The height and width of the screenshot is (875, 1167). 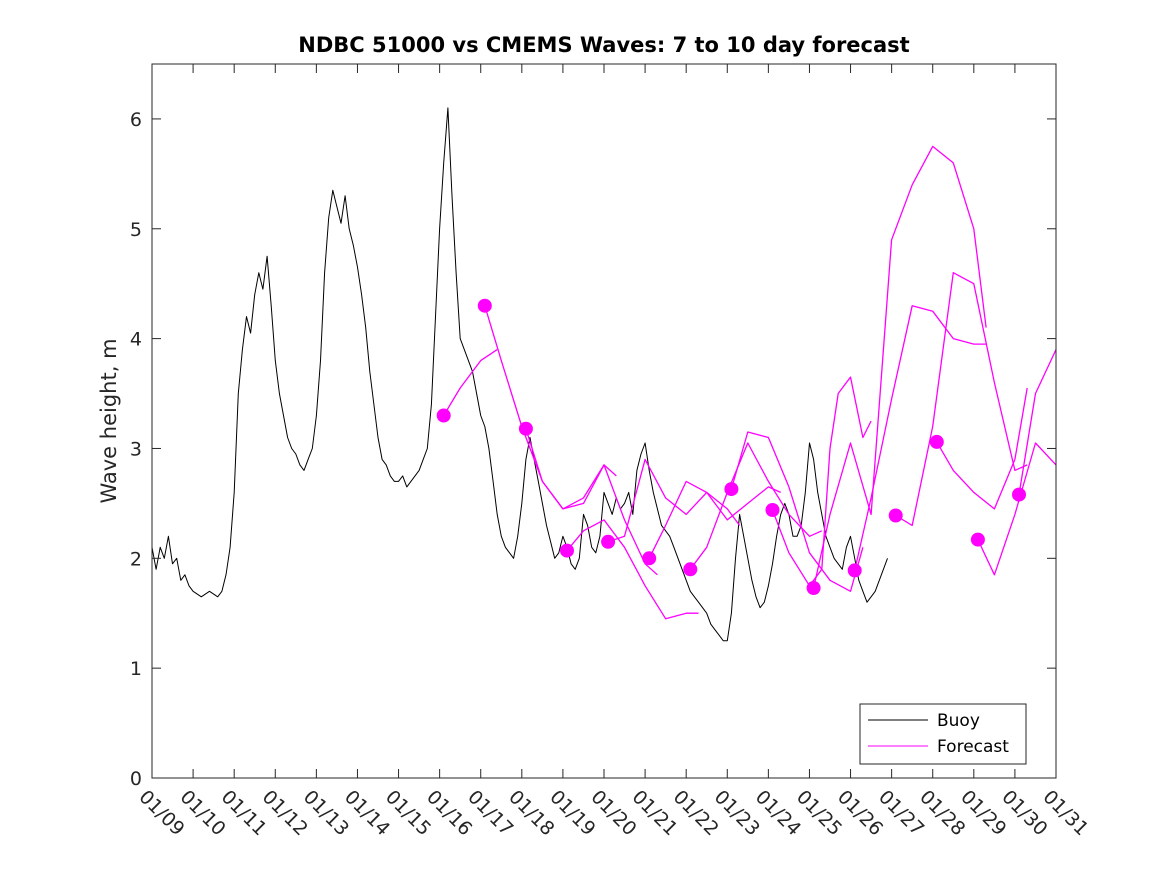 What do you see at coordinates (819, 813) in the screenshot?
I see `x-tick-label-16: 01/25` at bounding box center [819, 813].